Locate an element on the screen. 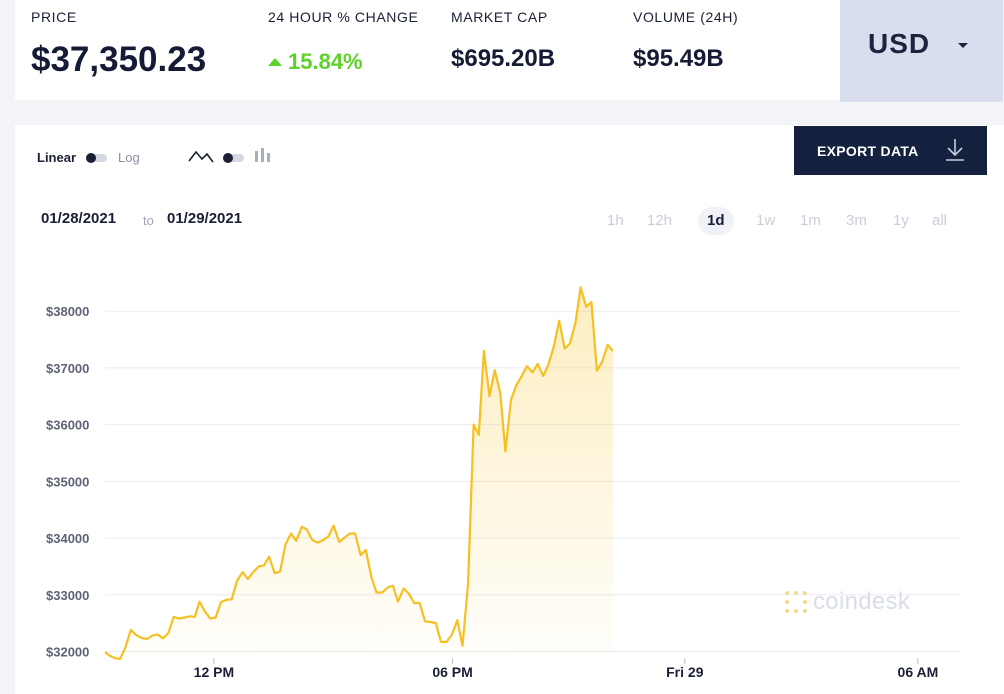 The height and width of the screenshot is (694, 1004). period-all: all is located at coordinates (940, 220).